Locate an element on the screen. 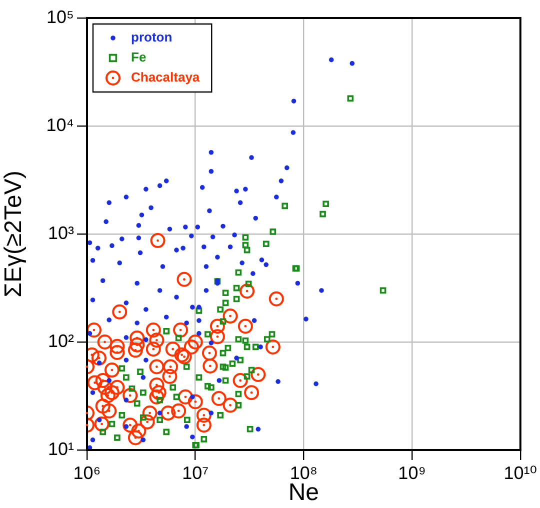 The width and height of the screenshot is (540, 508). y-tick-label: 10⁴ is located at coordinates (60, 124).